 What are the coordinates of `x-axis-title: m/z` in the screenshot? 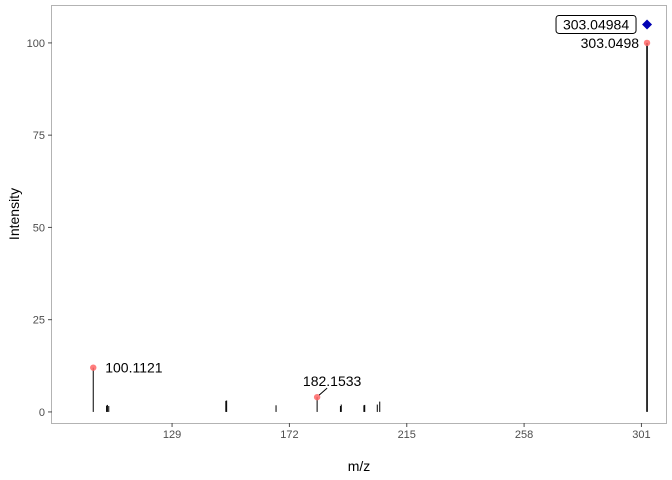 It's located at (359, 466).